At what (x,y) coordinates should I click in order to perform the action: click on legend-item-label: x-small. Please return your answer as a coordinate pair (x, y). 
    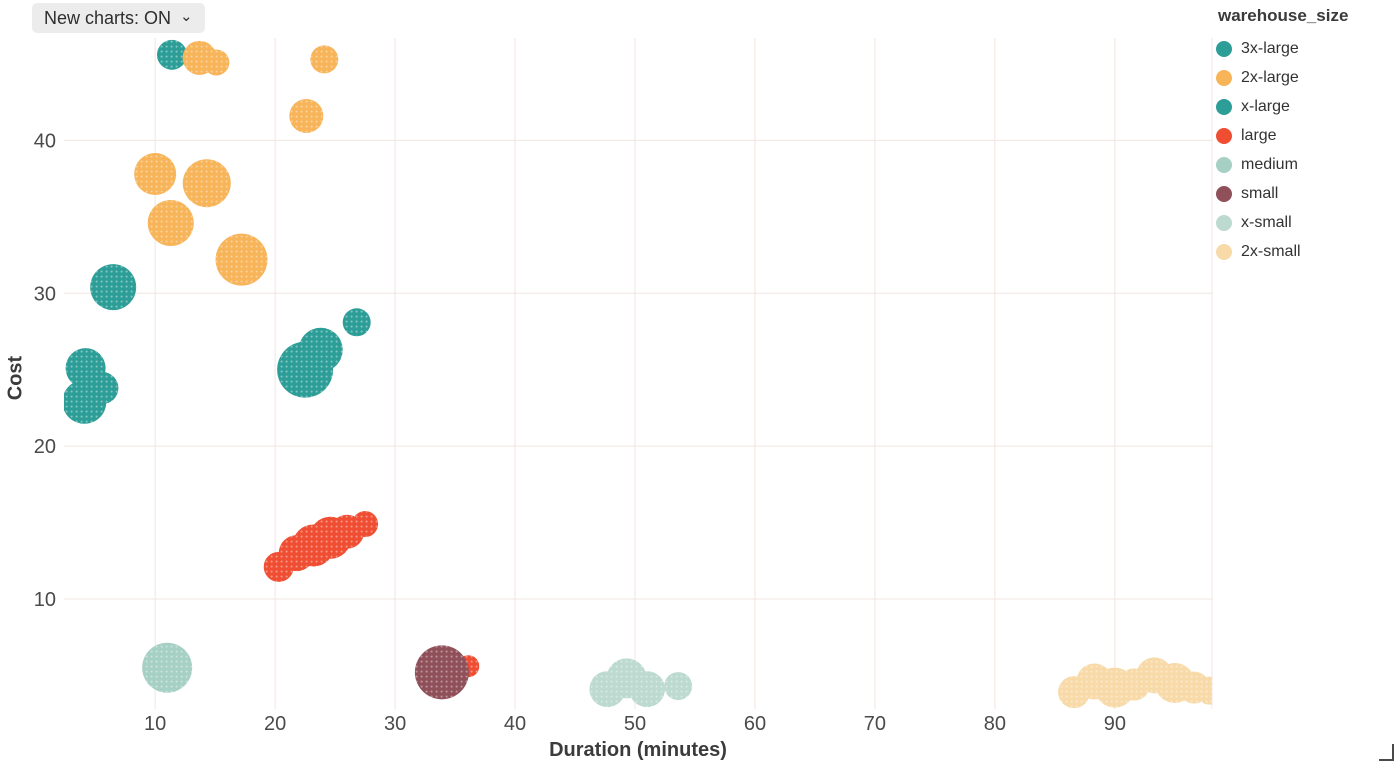
    Looking at the image, I should click on (1266, 222).